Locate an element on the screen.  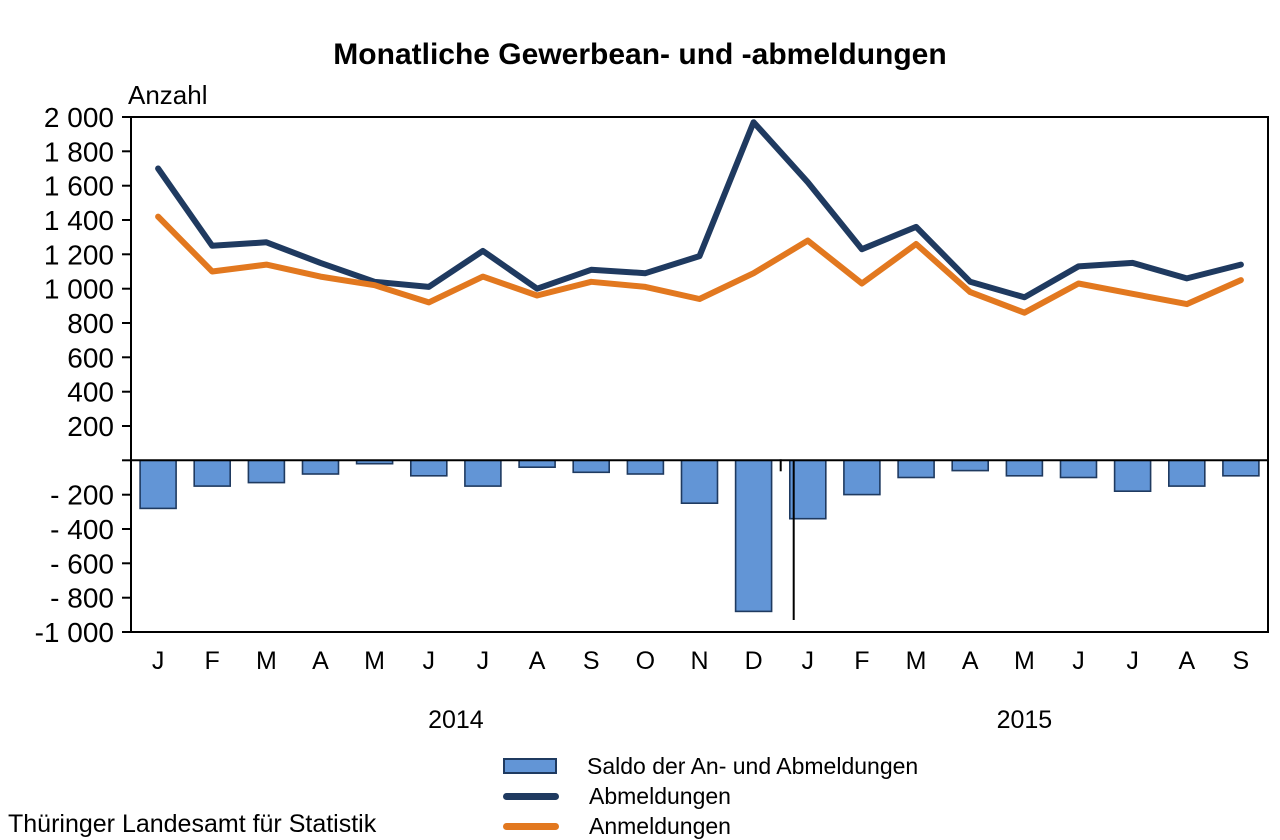
source-attribution: Thüringer Landesamt für Statistik is located at coordinates (192, 824).